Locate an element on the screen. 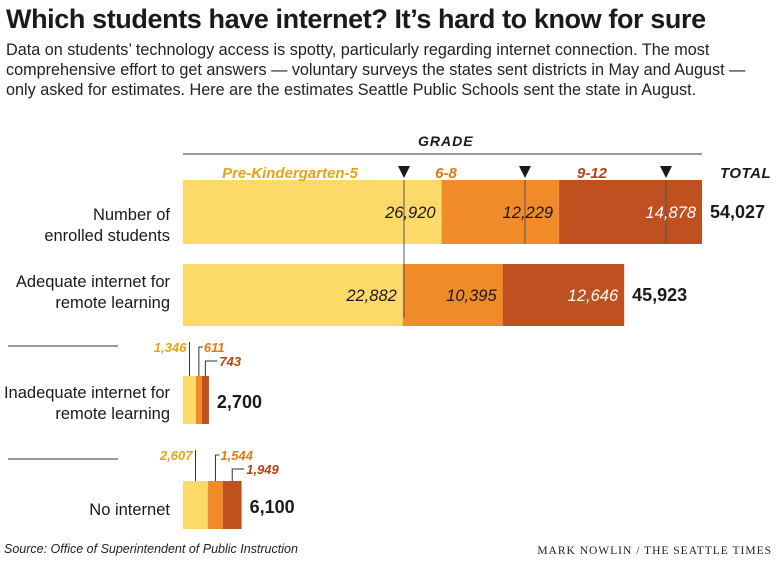 The height and width of the screenshot is (561, 780). value-label-prek5-row2: 22,882 is located at coordinates (370, 296).